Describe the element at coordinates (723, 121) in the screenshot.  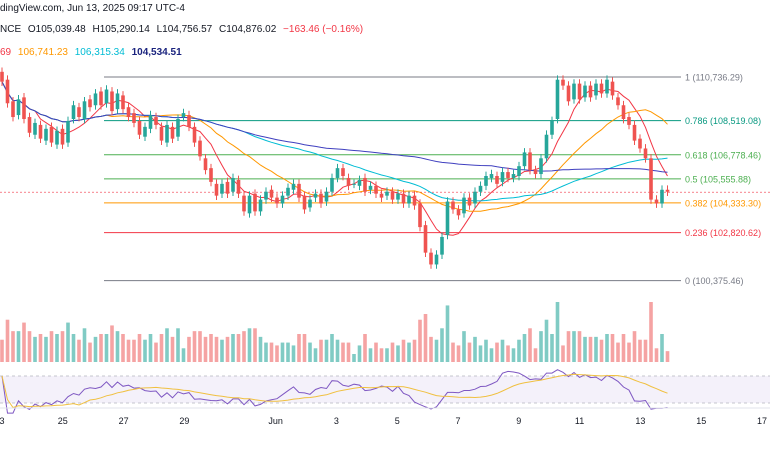
I see `fib-label-1: 0.786 (108,519.08)` at that location.